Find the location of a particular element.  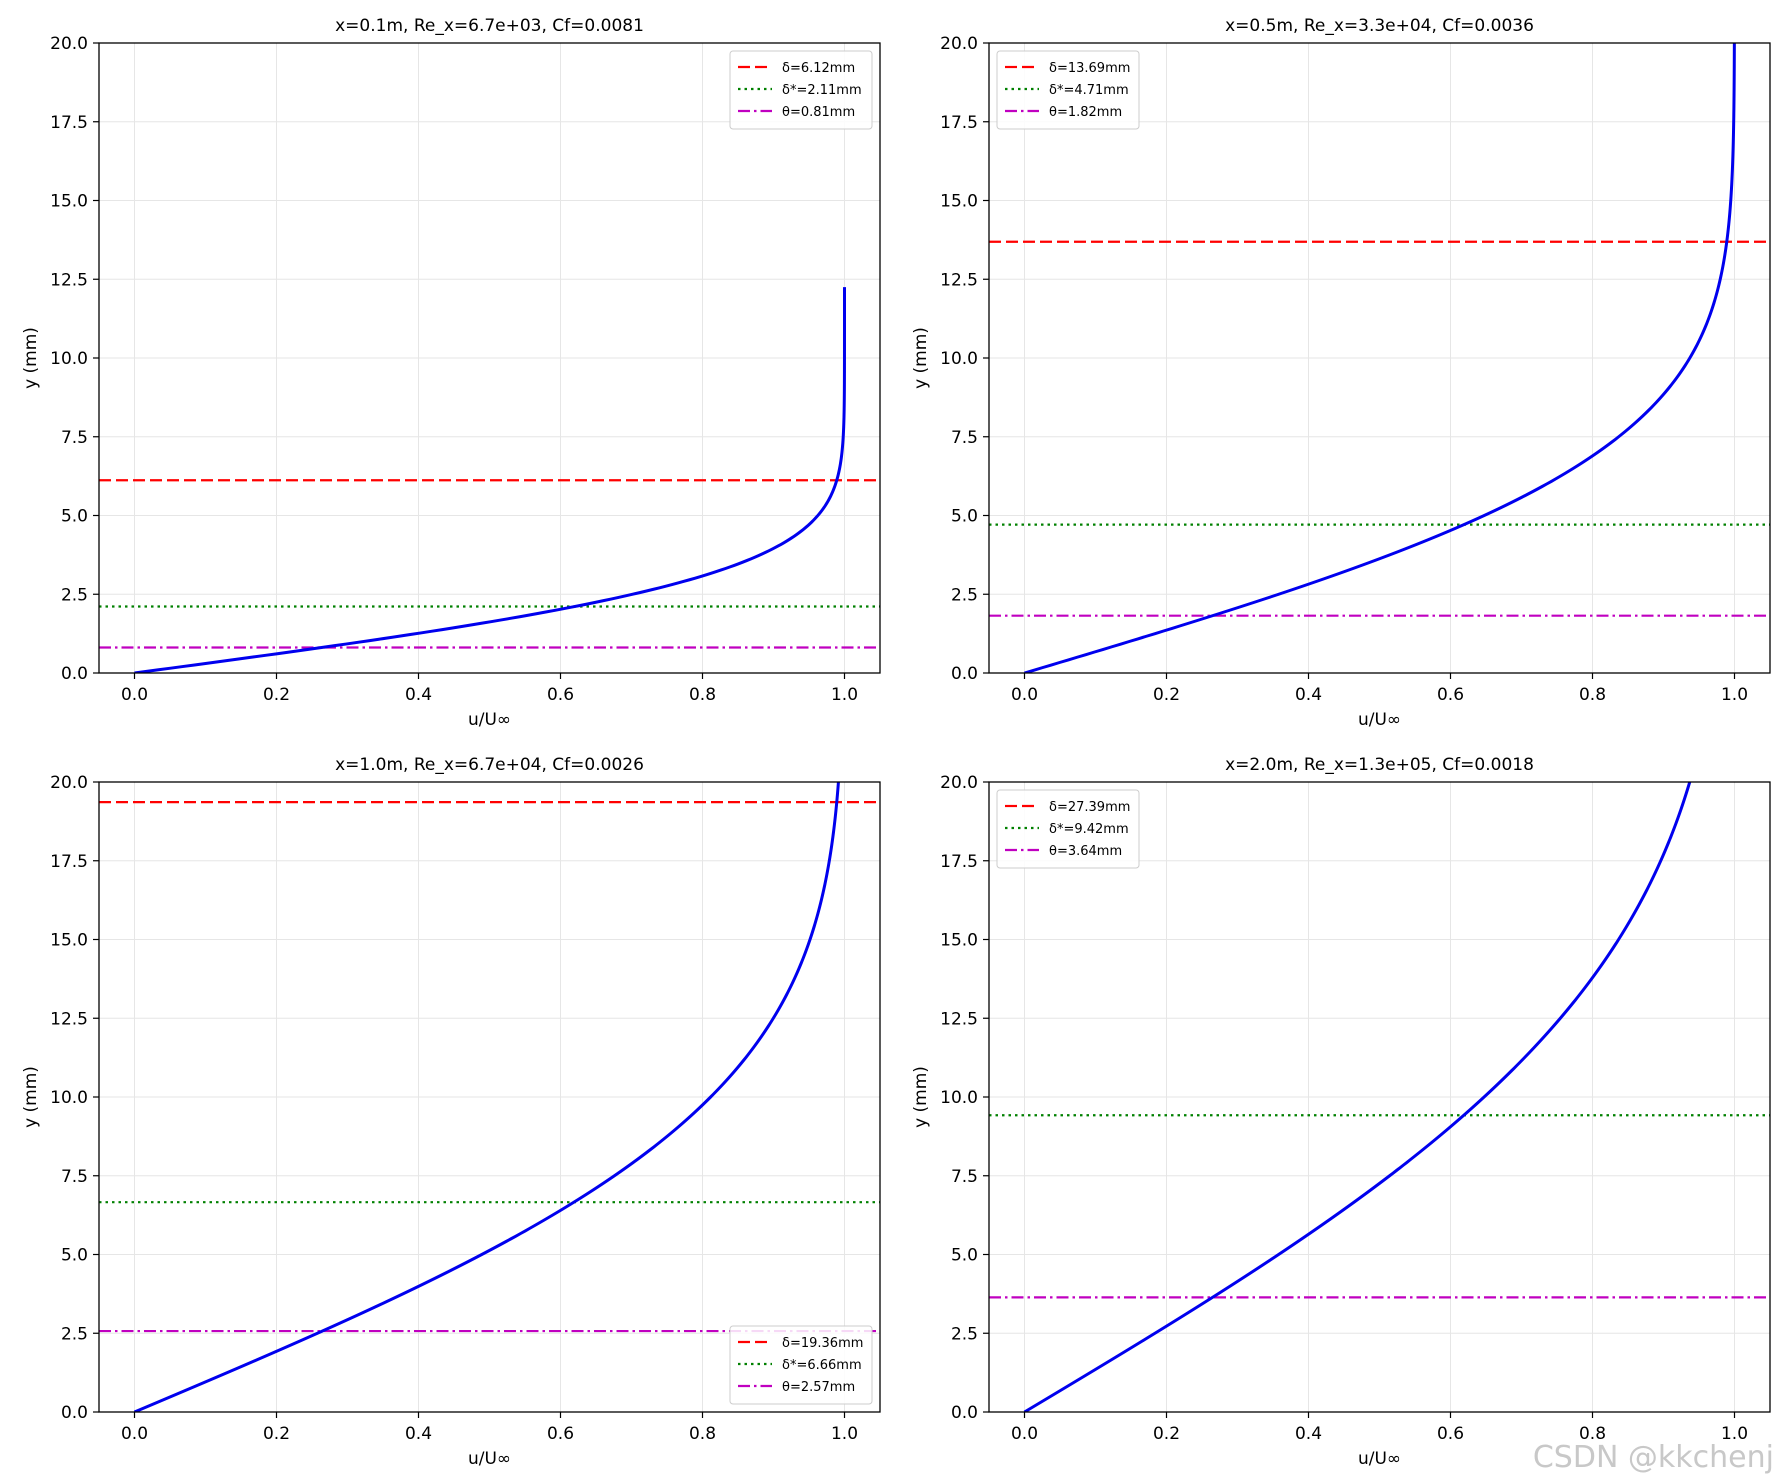

legend: δ=6.12mm δ*=2.11mm θ=0.81mm is located at coordinates (801, 90).